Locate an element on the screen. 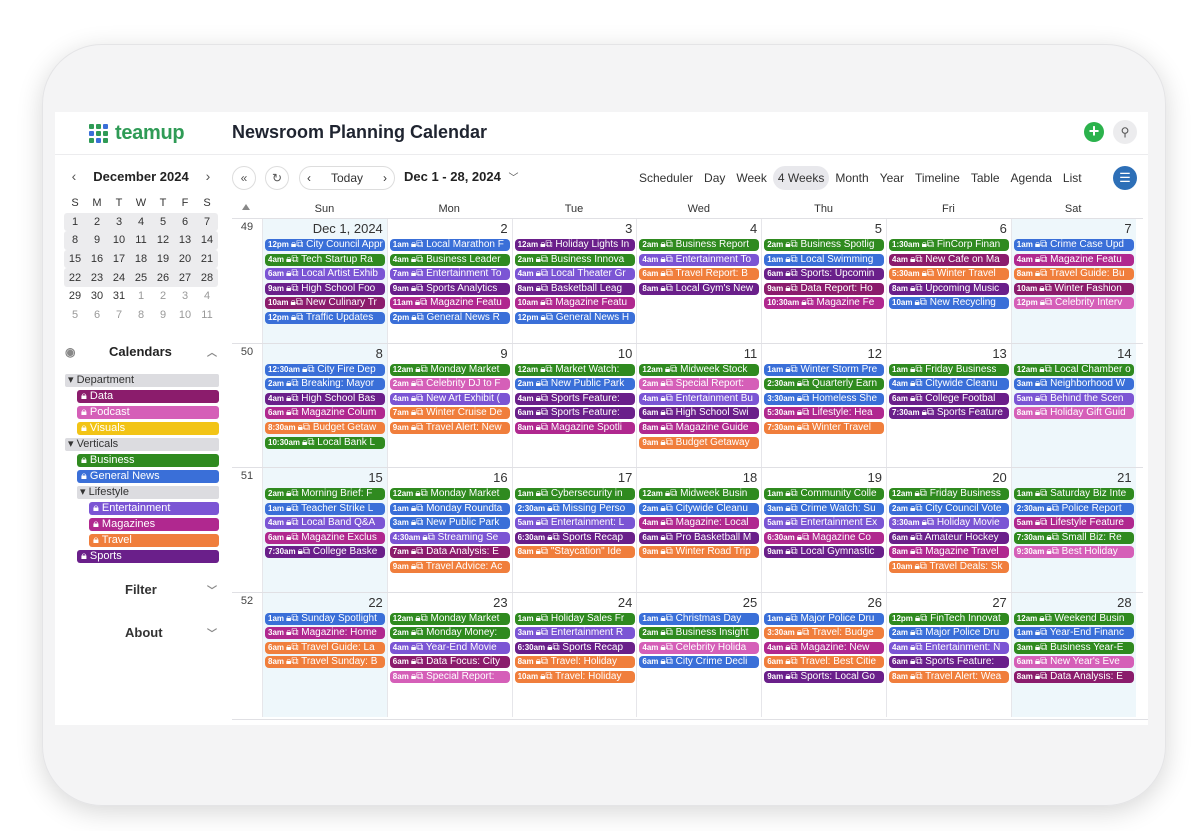 The image size is (1200, 831). calendar-event: 7:30am 🔒︎⧉ Sports Feature is located at coordinates (949, 413).